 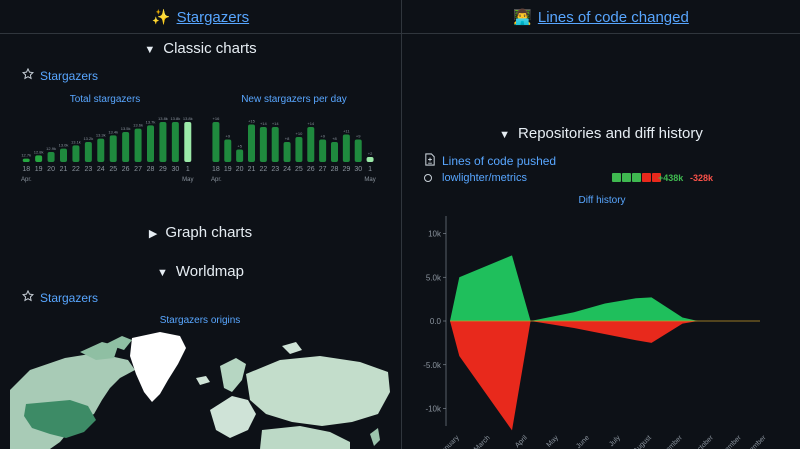 What do you see at coordinates (175, 169) in the screenshot?
I see `tick-label: 30` at bounding box center [175, 169].